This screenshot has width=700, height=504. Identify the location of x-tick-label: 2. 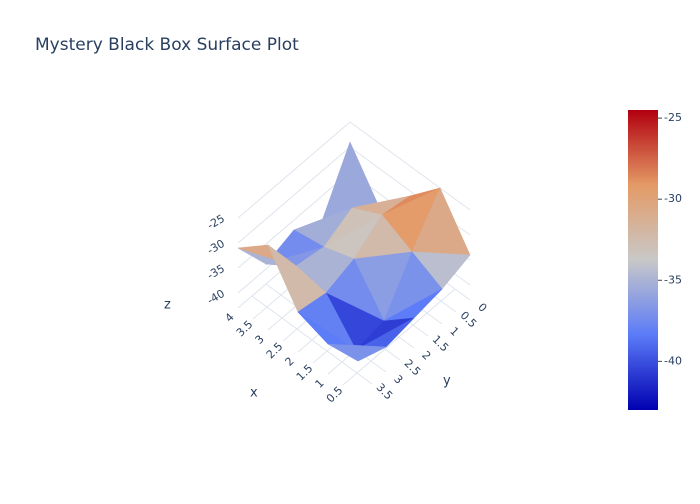
(290, 362).